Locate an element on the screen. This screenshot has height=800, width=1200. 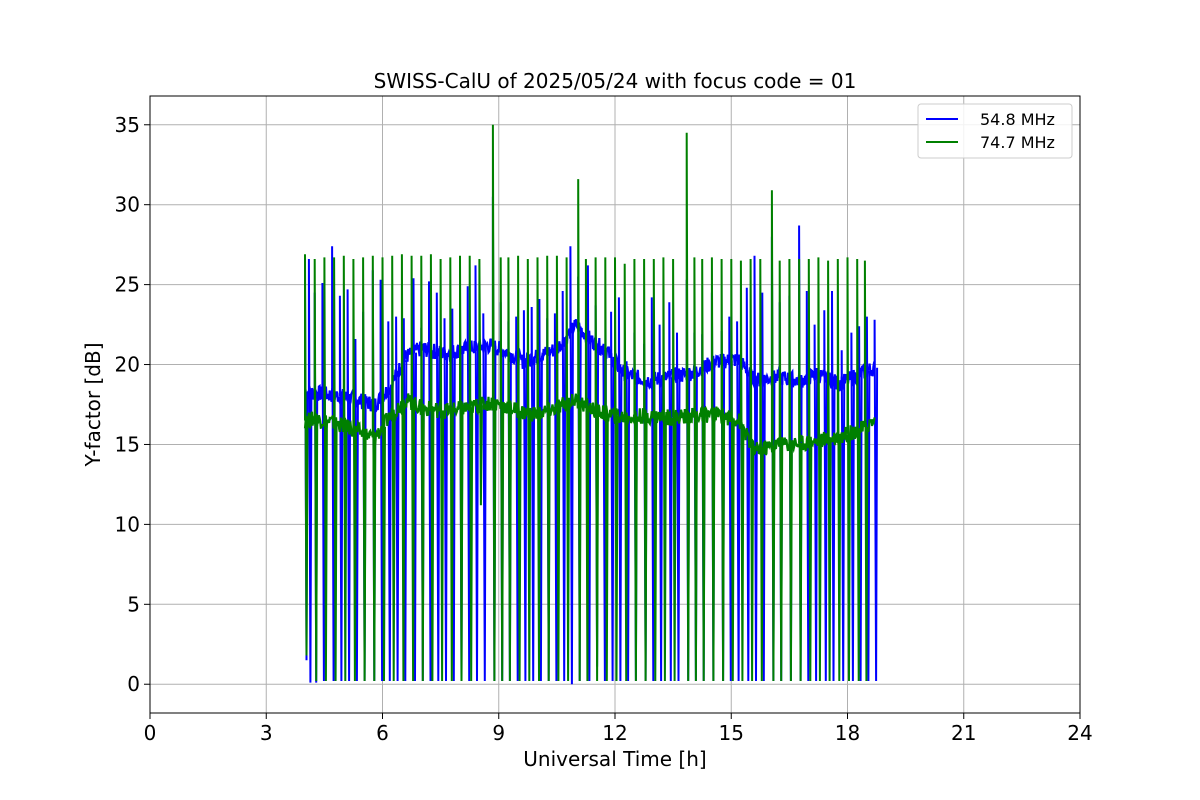
x-axis-label: Universal Time [h] is located at coordinates (614, 759).